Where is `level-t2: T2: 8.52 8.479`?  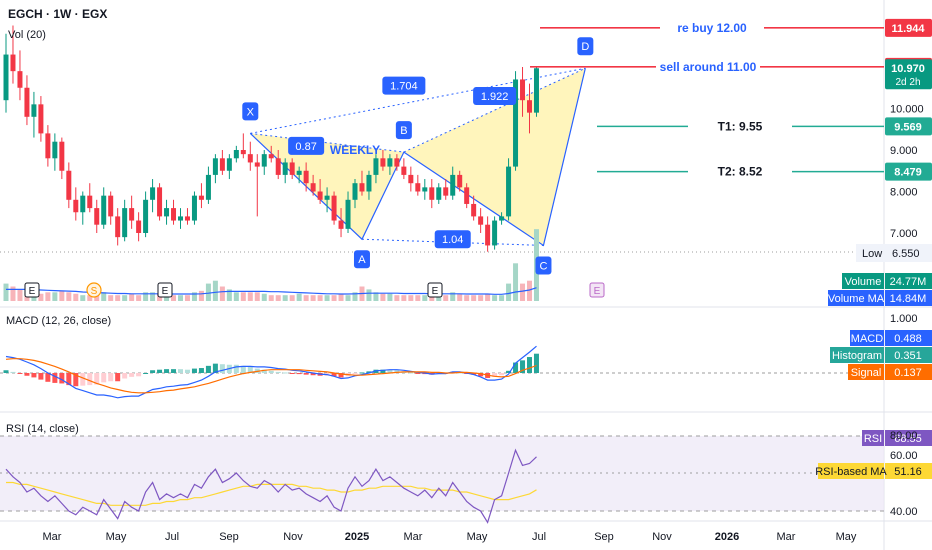 level-t2: T2: 8.52 8.479 is located at coordinates (764, 171).